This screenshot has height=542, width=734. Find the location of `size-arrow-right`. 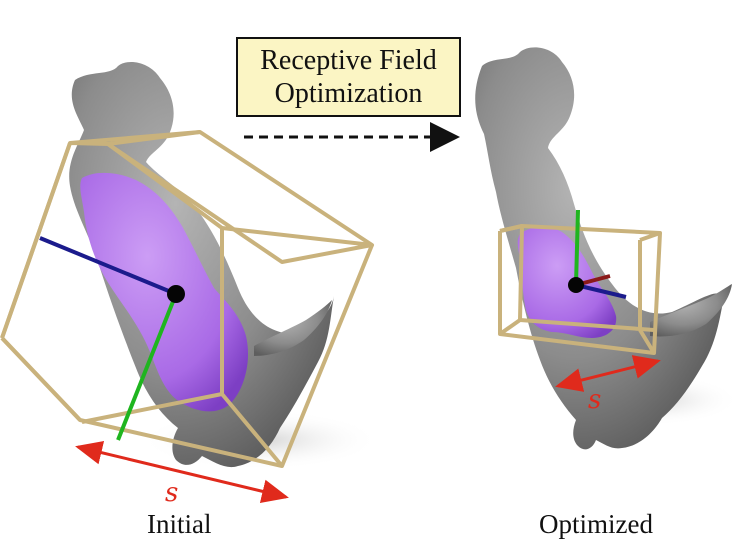

size-arrow-right is located at coordinates (608, 373).